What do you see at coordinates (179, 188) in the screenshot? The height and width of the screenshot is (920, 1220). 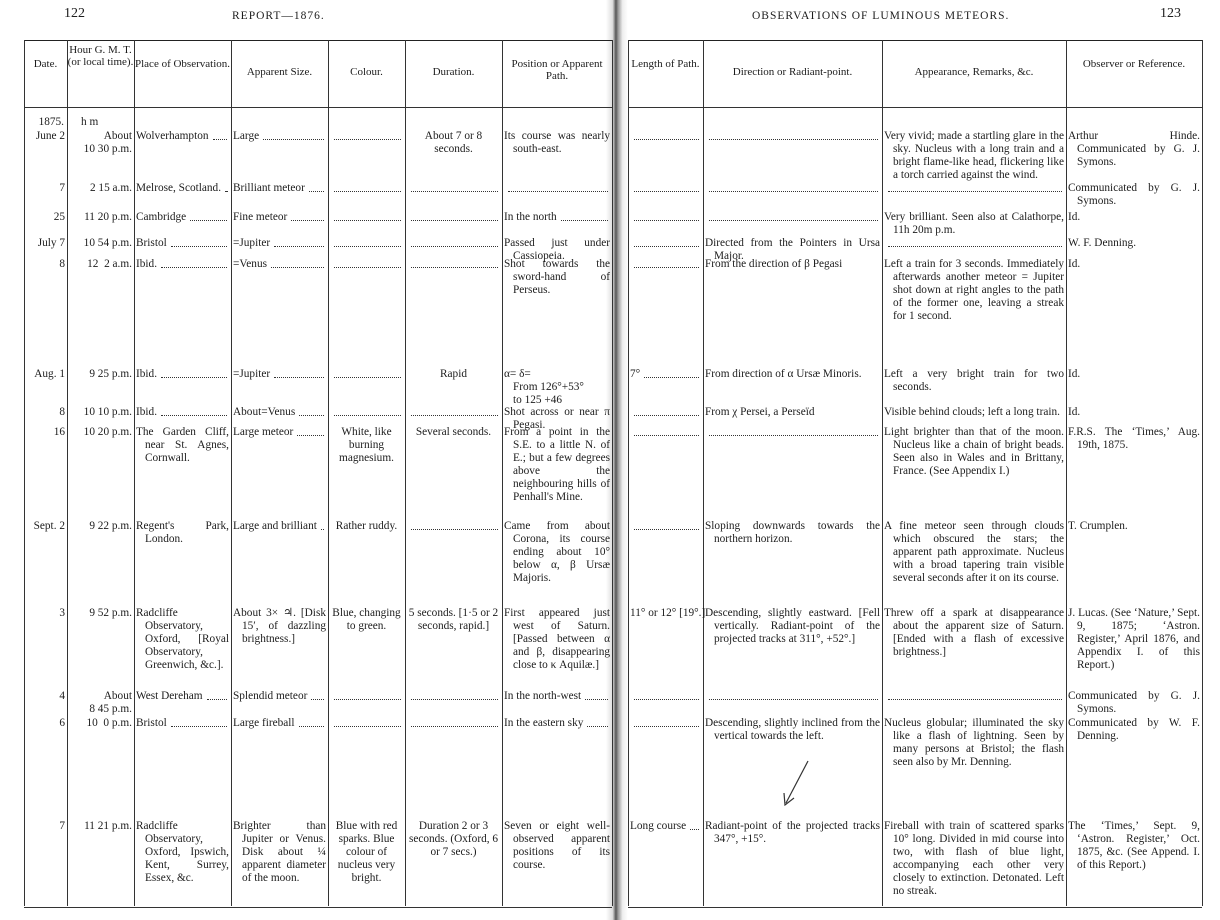 I see `cell-text: Melrose, Scotland.` at bounding box center [179, 188].